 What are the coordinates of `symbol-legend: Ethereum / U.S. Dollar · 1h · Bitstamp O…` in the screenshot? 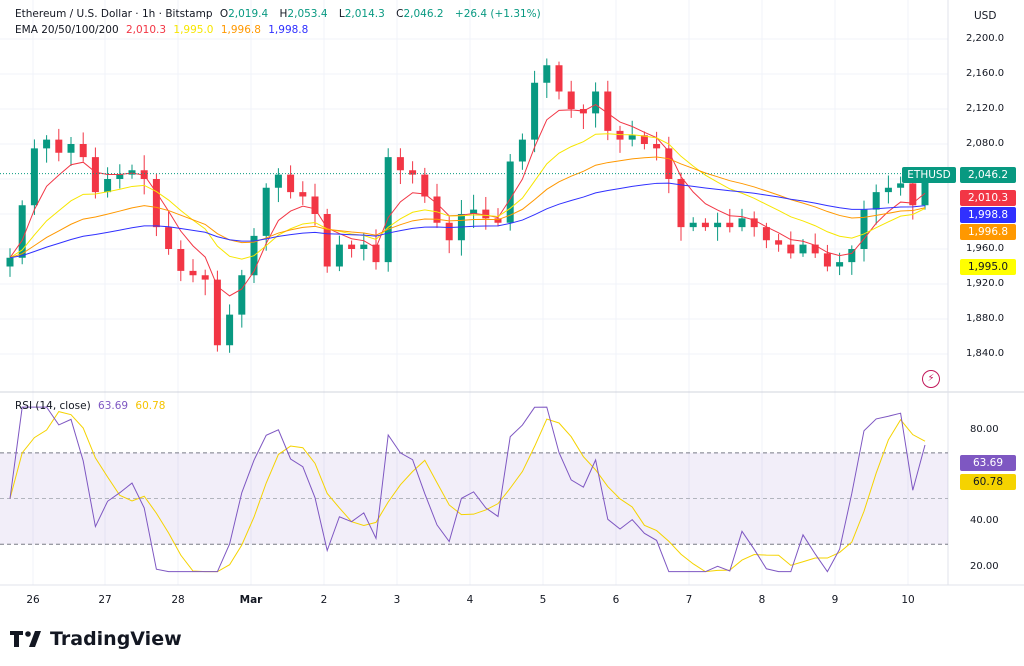 It's located at (280, 14).